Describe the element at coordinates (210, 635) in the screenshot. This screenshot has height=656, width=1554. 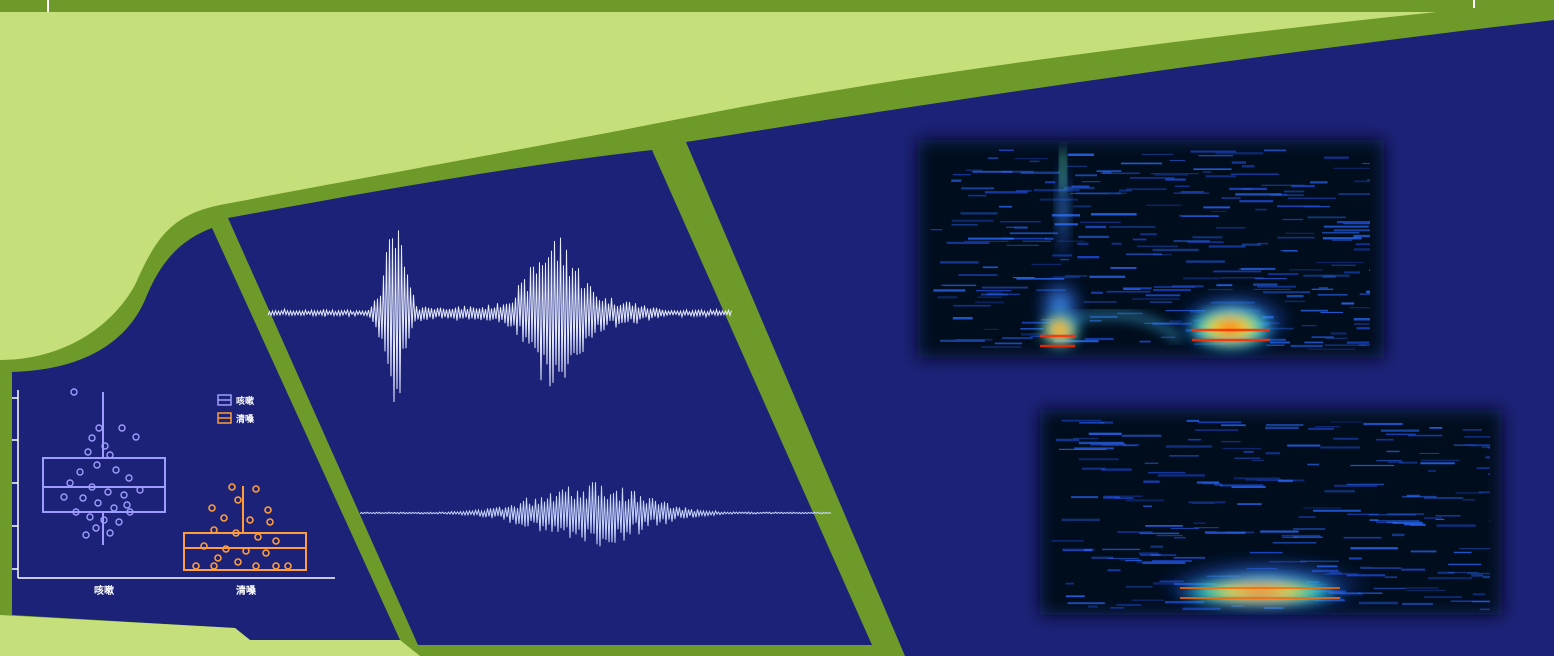
I see `bottom-left-strip` at that location.